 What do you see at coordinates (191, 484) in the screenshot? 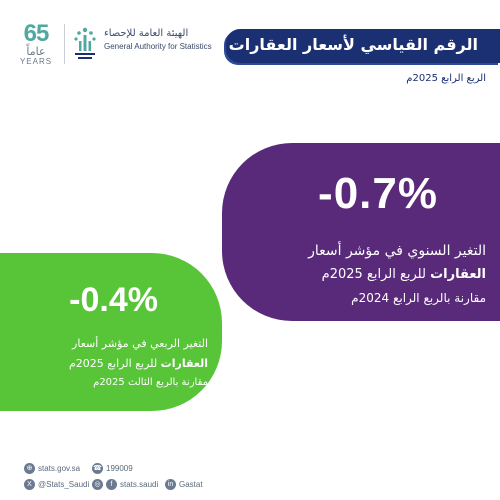
I see `footer-linkedin-text: Gastat` at bounding box center [191, 484].